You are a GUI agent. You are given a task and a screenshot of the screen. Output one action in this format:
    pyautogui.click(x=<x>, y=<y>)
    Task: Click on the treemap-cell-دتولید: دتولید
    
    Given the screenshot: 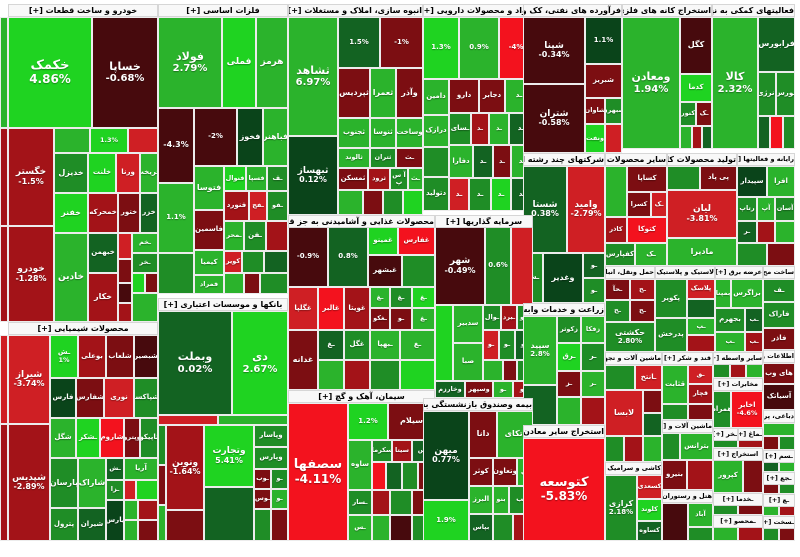 What is the action you would take?
    pyautogui.click(x=436, y=194)
    